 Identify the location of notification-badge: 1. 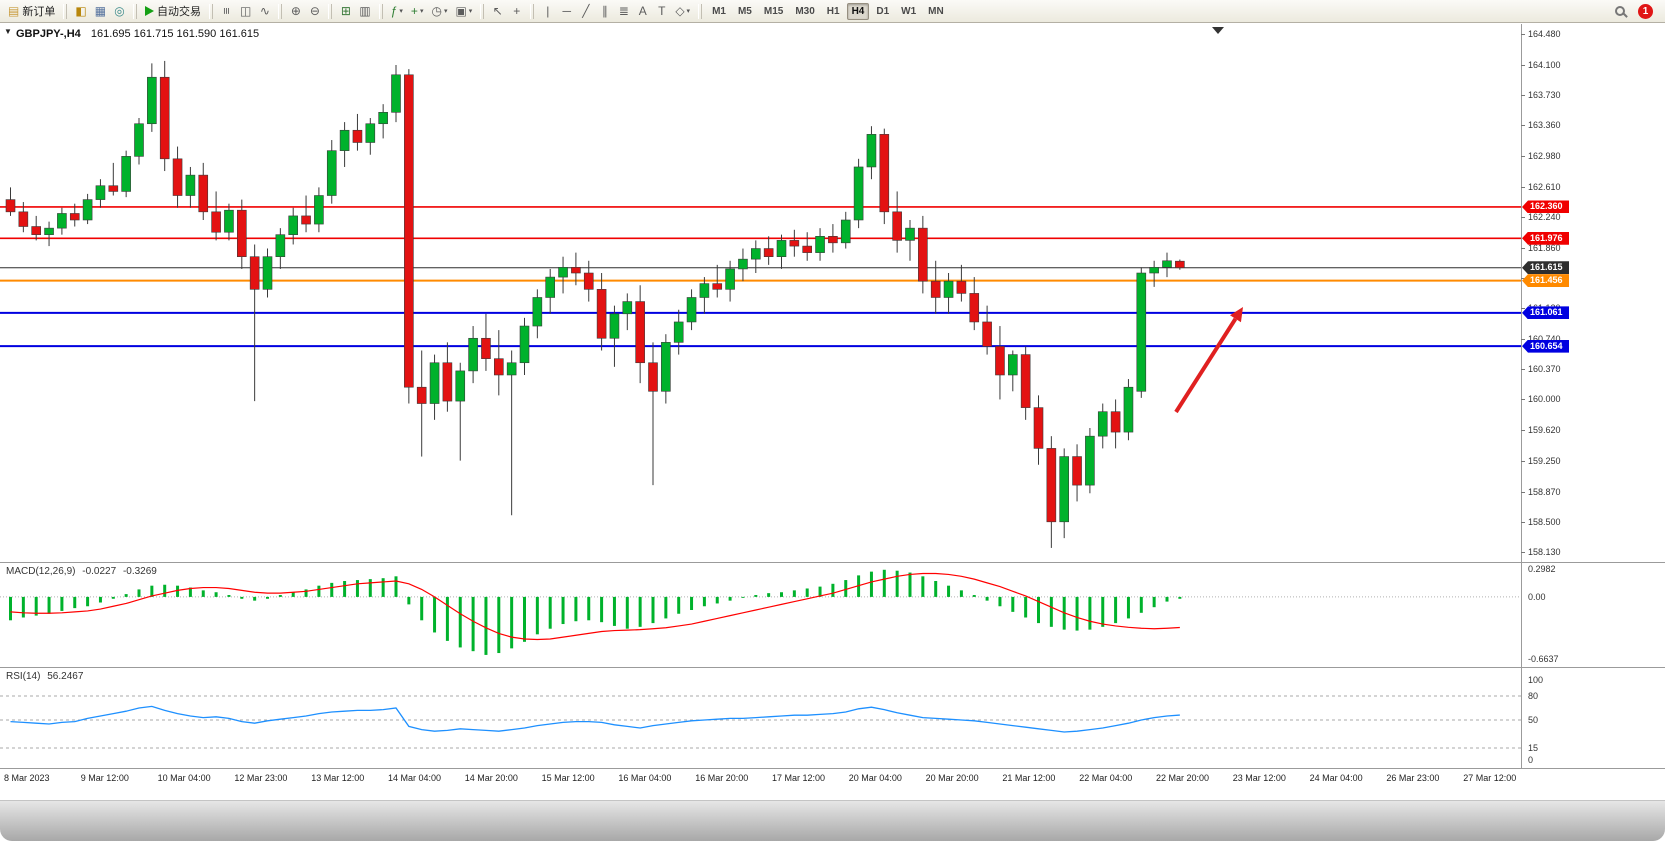
(1645, 11).